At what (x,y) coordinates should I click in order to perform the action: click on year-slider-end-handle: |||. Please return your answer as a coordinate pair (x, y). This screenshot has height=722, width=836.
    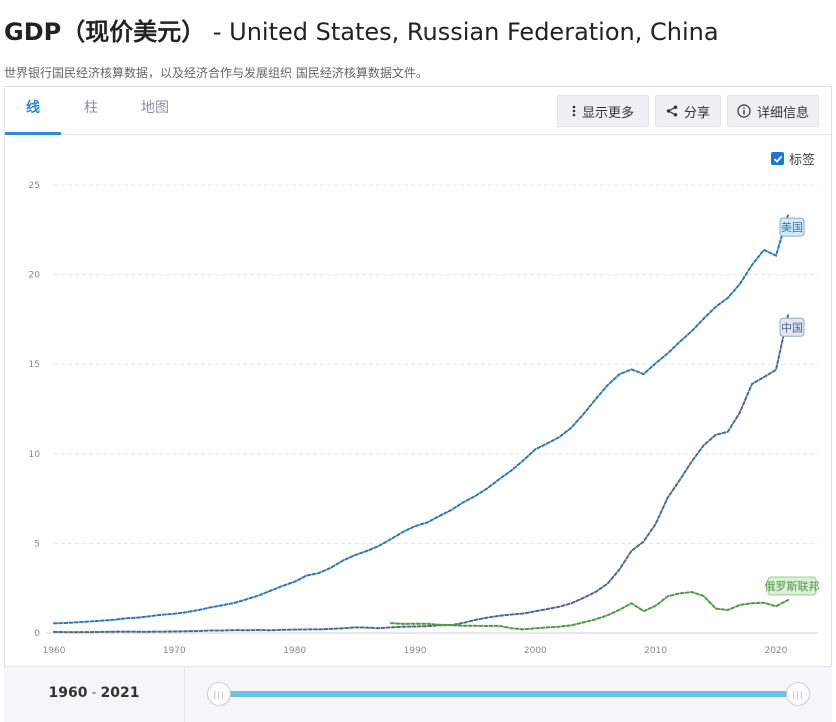
    Looking at the image, I should click on (798, 694).